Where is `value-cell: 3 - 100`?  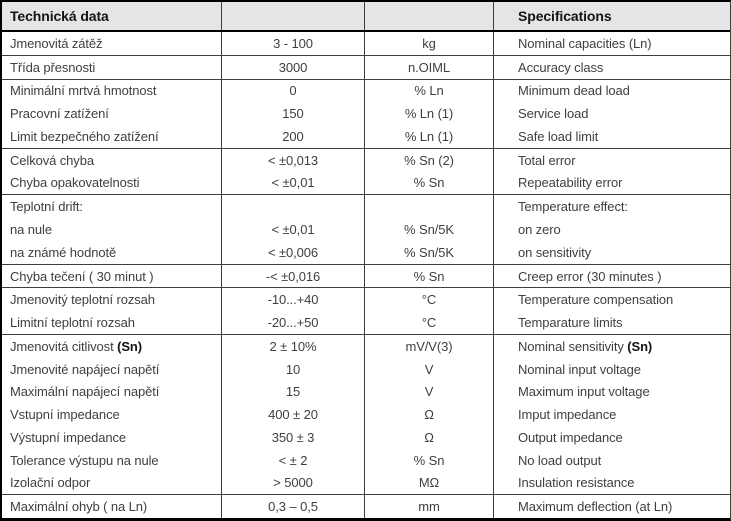
value-cell: 3 - 100 is located at coordinates (293, 43).